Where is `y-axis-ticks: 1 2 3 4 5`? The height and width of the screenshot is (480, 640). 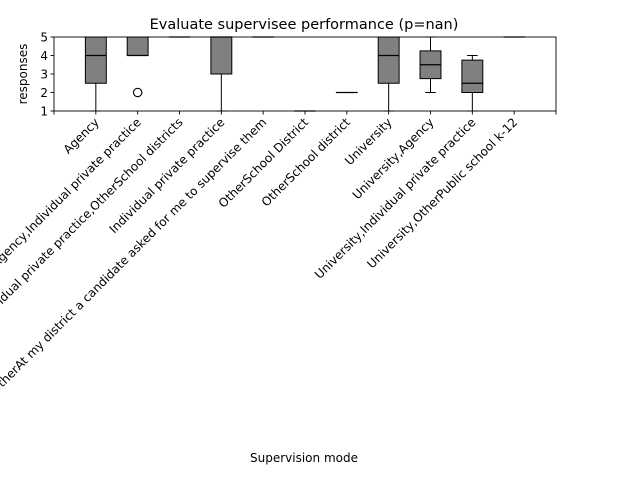 y-axis-ticks: 1 2 3 4 5 is located at coordinates (47, 74).